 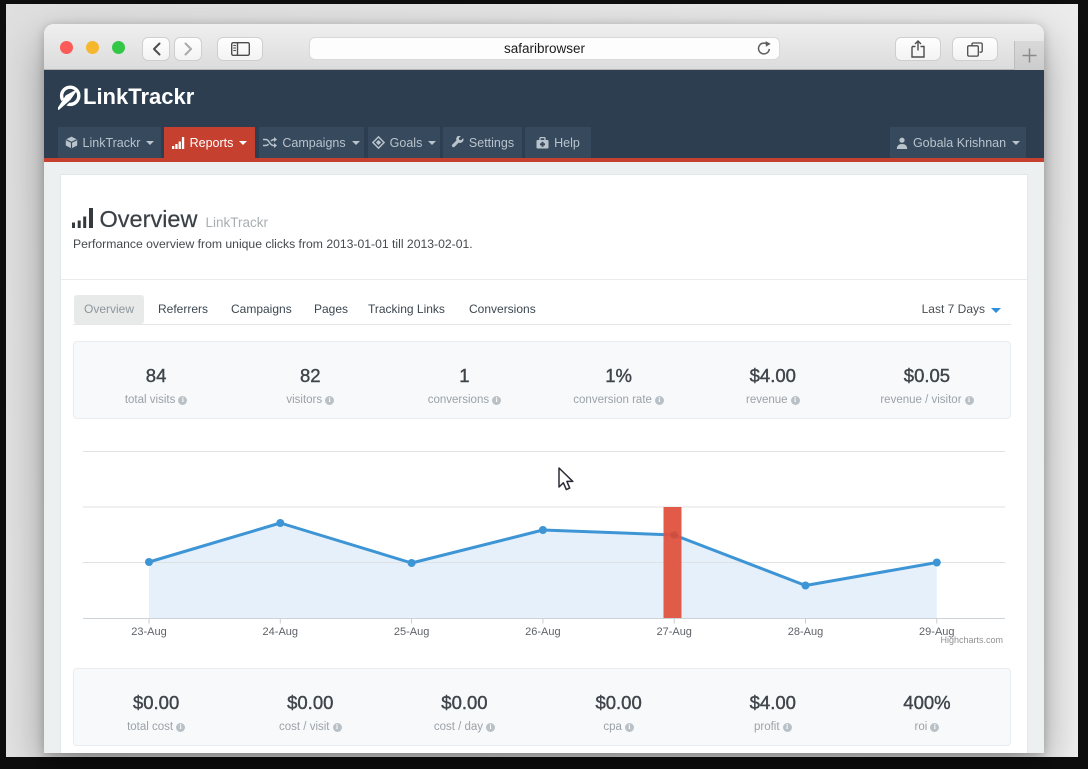 What do you see at coordinates (542, 632) in the screenshot?
I see `svg-text: 26-Aug` at bounding box center [542, 632].